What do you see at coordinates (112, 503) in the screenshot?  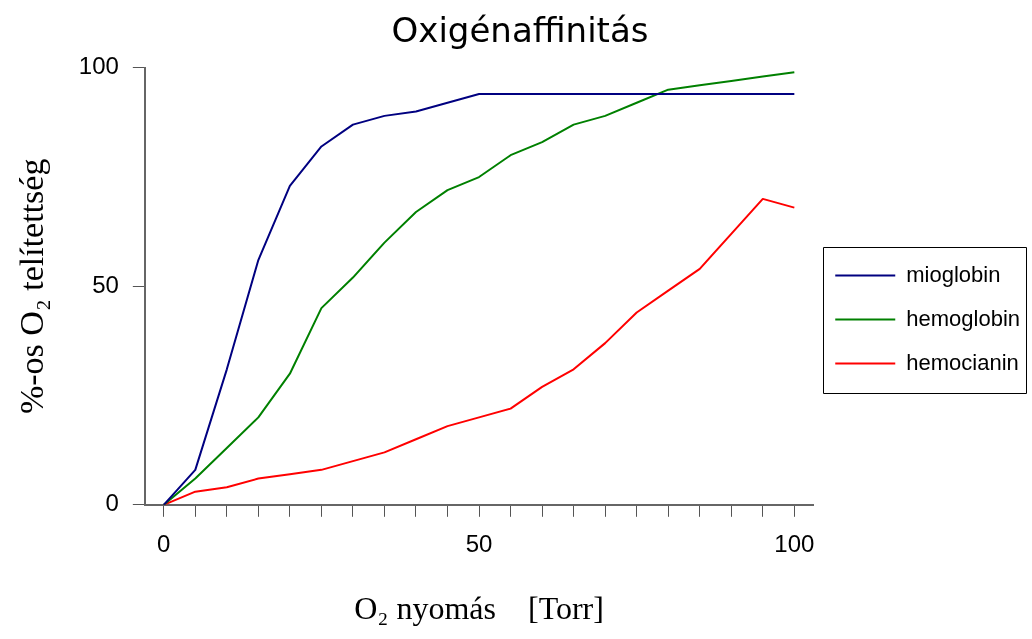 I see `y-tick-label: 0` at bounding box center [112, 503].